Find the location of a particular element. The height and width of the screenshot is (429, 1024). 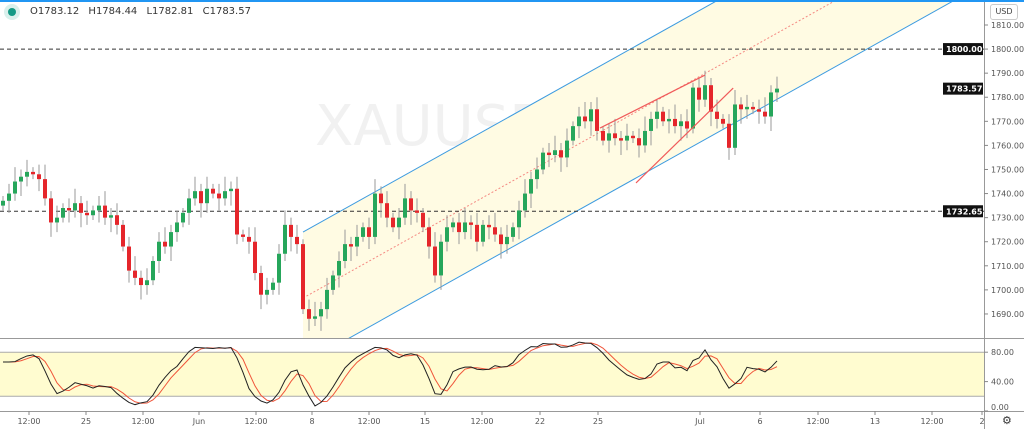

price-tick-label: 1810.00 is located at coordinates (1007, 25).